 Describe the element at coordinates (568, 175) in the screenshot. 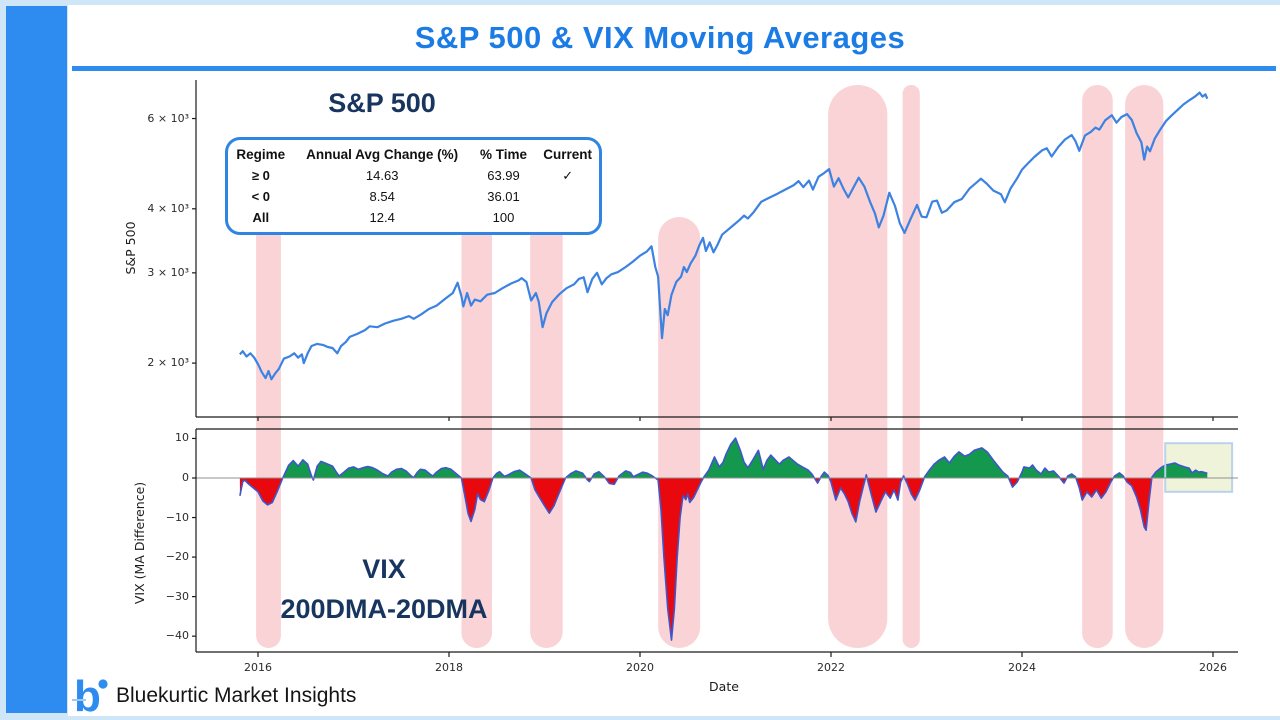

I see `current-checkmark: ✓` at that location.